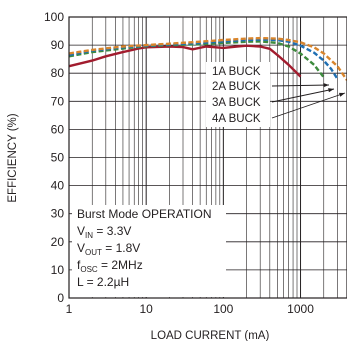 This screenshot has width=347, height=341. I want to click on inductor-label: L = 2.2µH, so click(103, 282).